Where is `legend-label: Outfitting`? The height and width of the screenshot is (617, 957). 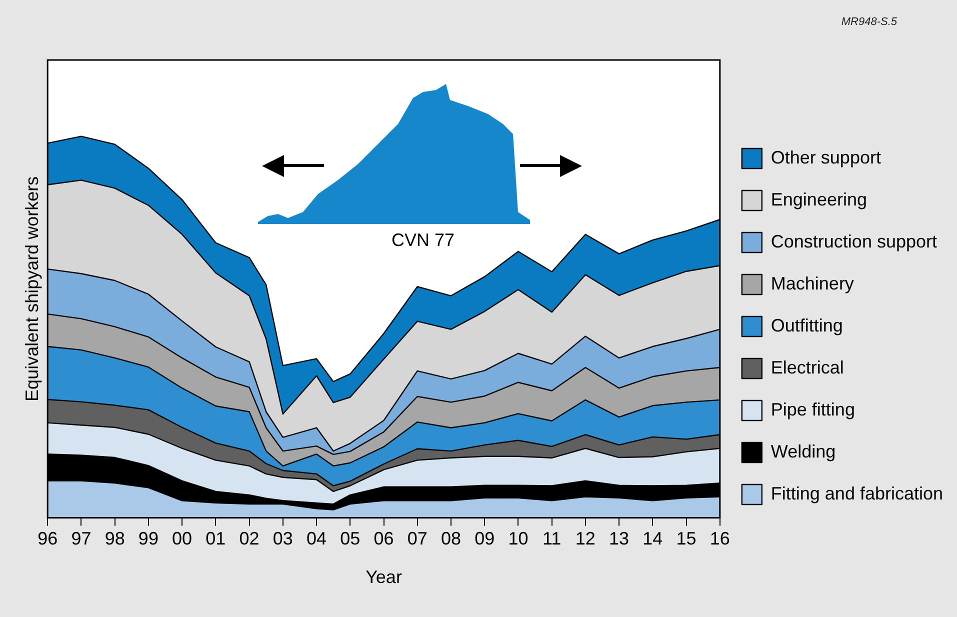 legend-label: Outfitting is located at coordinates (806, 325).